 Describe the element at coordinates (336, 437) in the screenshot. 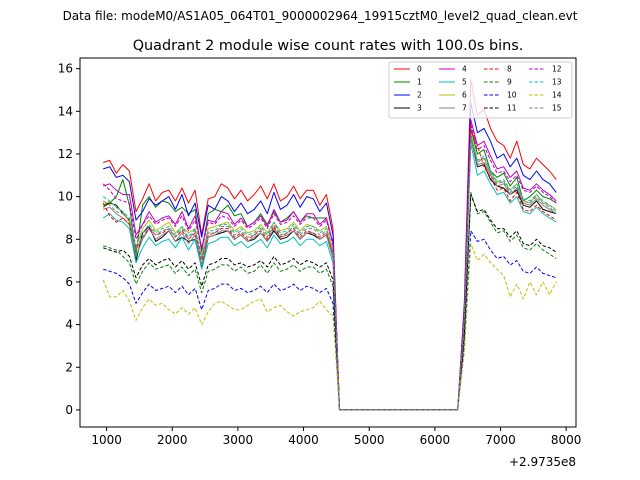

I see `x-axis: 1000 2000 3000 4000 5000 6000 7000 8000` at that location.